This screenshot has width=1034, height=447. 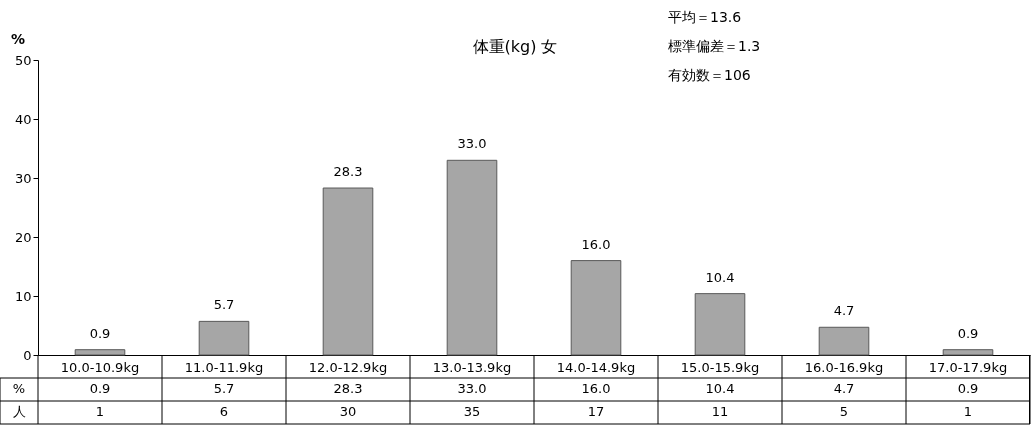 What do you see at coordinates (348, 367) in the screenshot?
I see `x-tick-label: 12.0-12.9kg` at bounding box center [348, 367].